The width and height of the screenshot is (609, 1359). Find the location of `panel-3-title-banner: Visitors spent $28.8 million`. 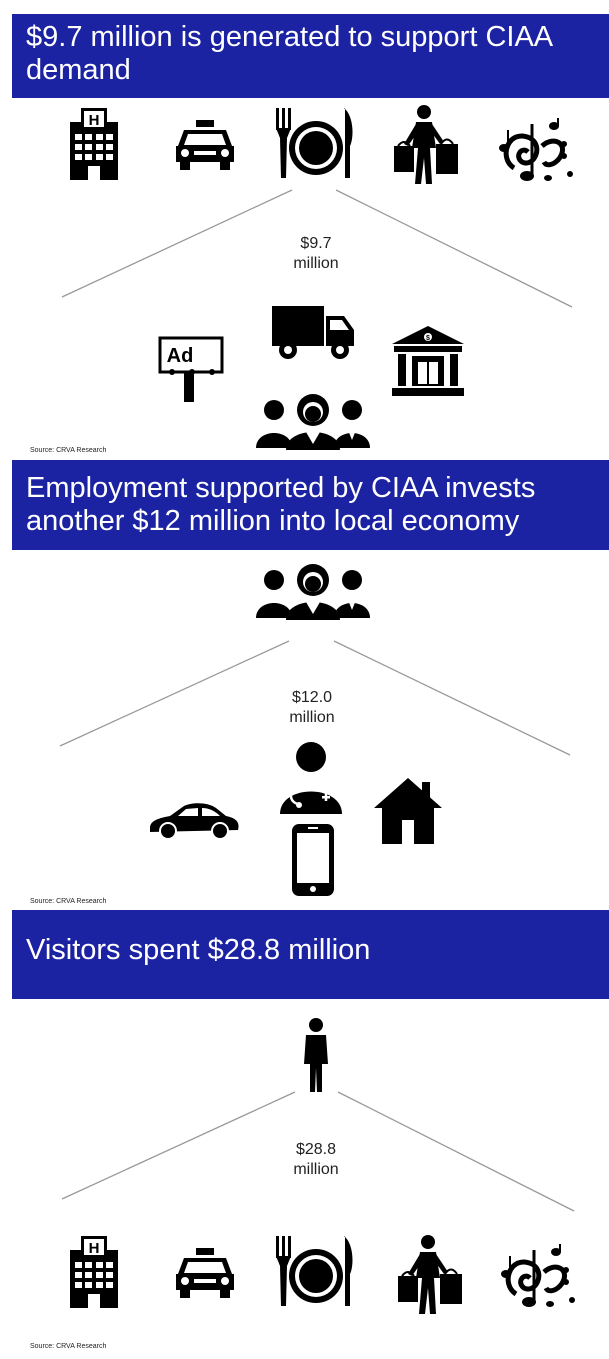

panel-3-title-banner: Visitors spent $28.8 million is located at coordinates (310, 954).